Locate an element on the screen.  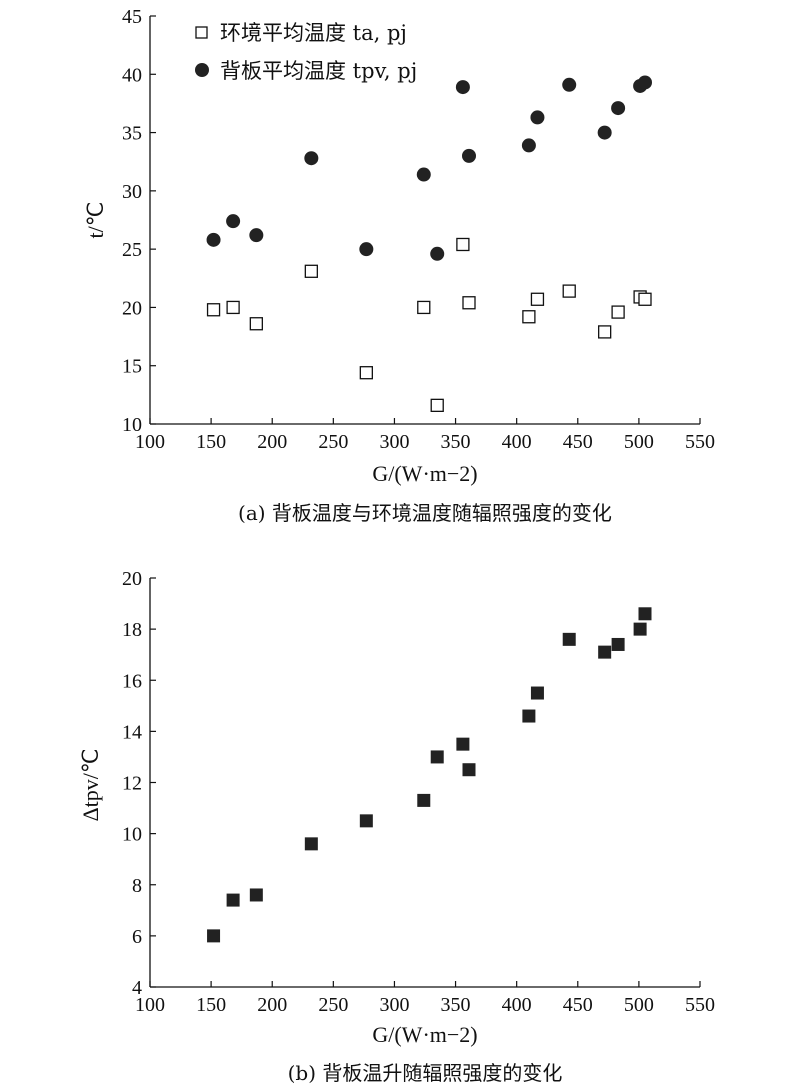
chart-b-caption: (b) 背板温升随辐照强度的变化 is located at coordinates (425, 1073).